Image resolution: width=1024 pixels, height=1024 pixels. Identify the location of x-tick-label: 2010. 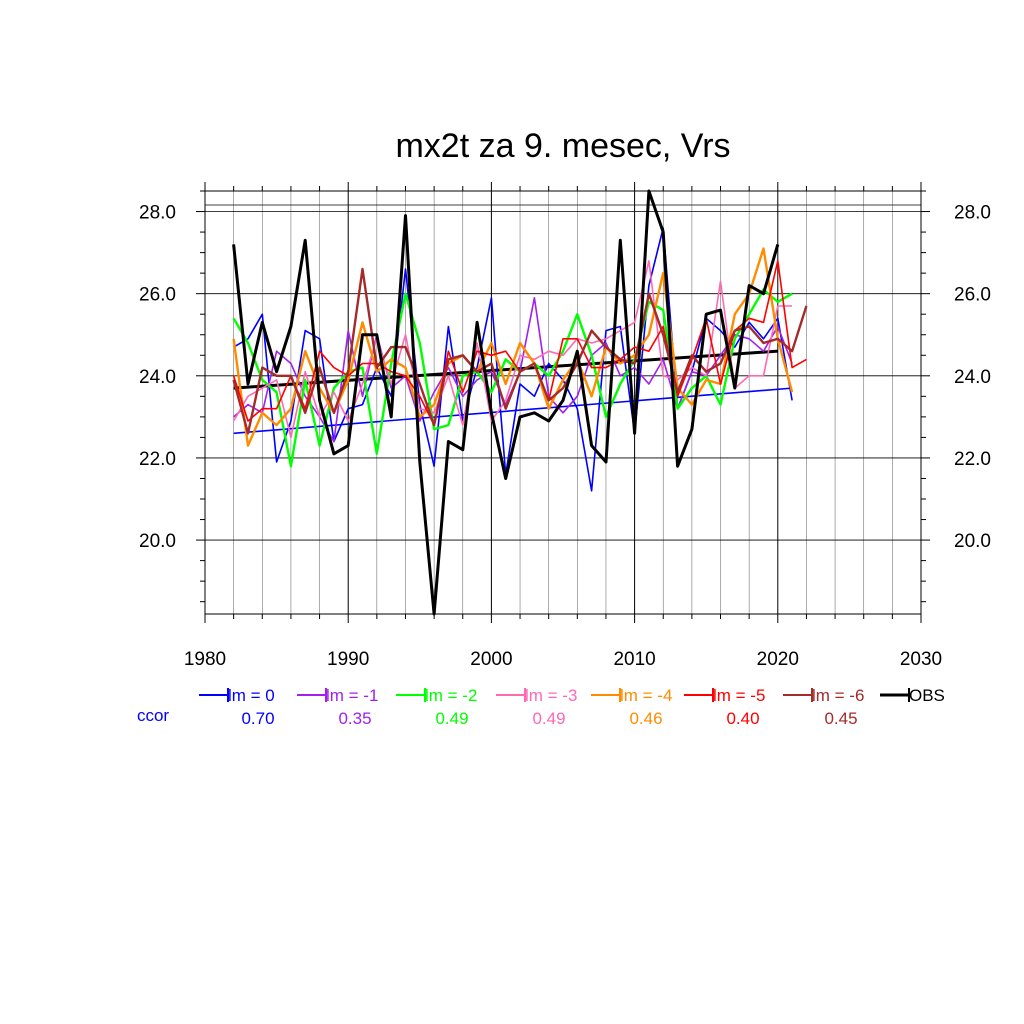
(634, 659).